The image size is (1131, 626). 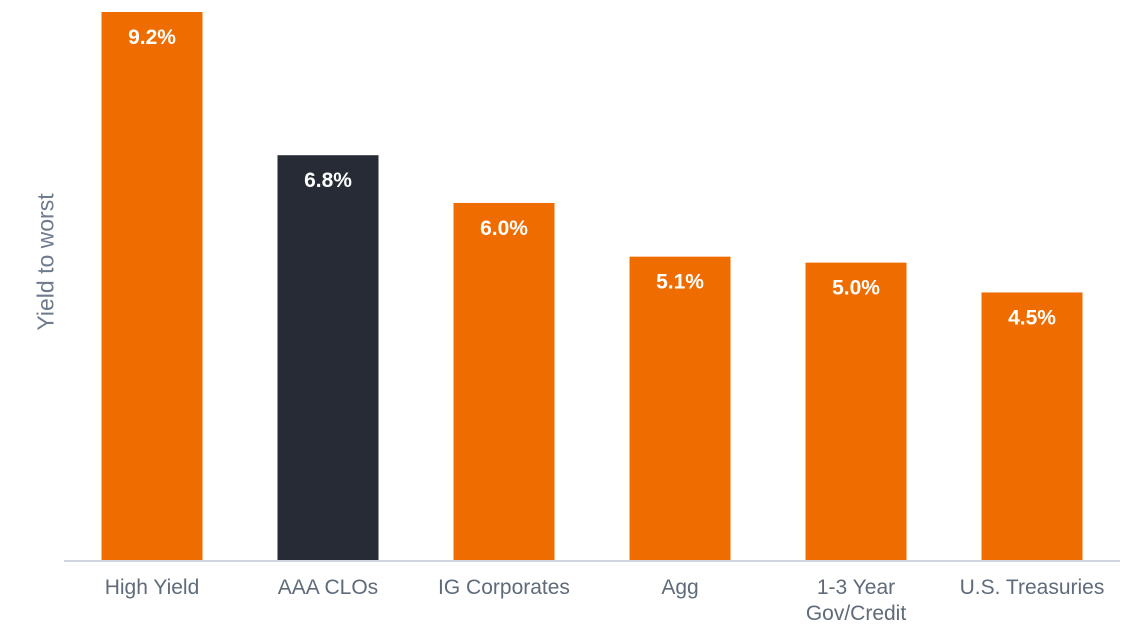 What do you see at coordinates (856, 288) in the screenshot?
I see `data-label-4: 5.0%` at bounding box center [856, 288].